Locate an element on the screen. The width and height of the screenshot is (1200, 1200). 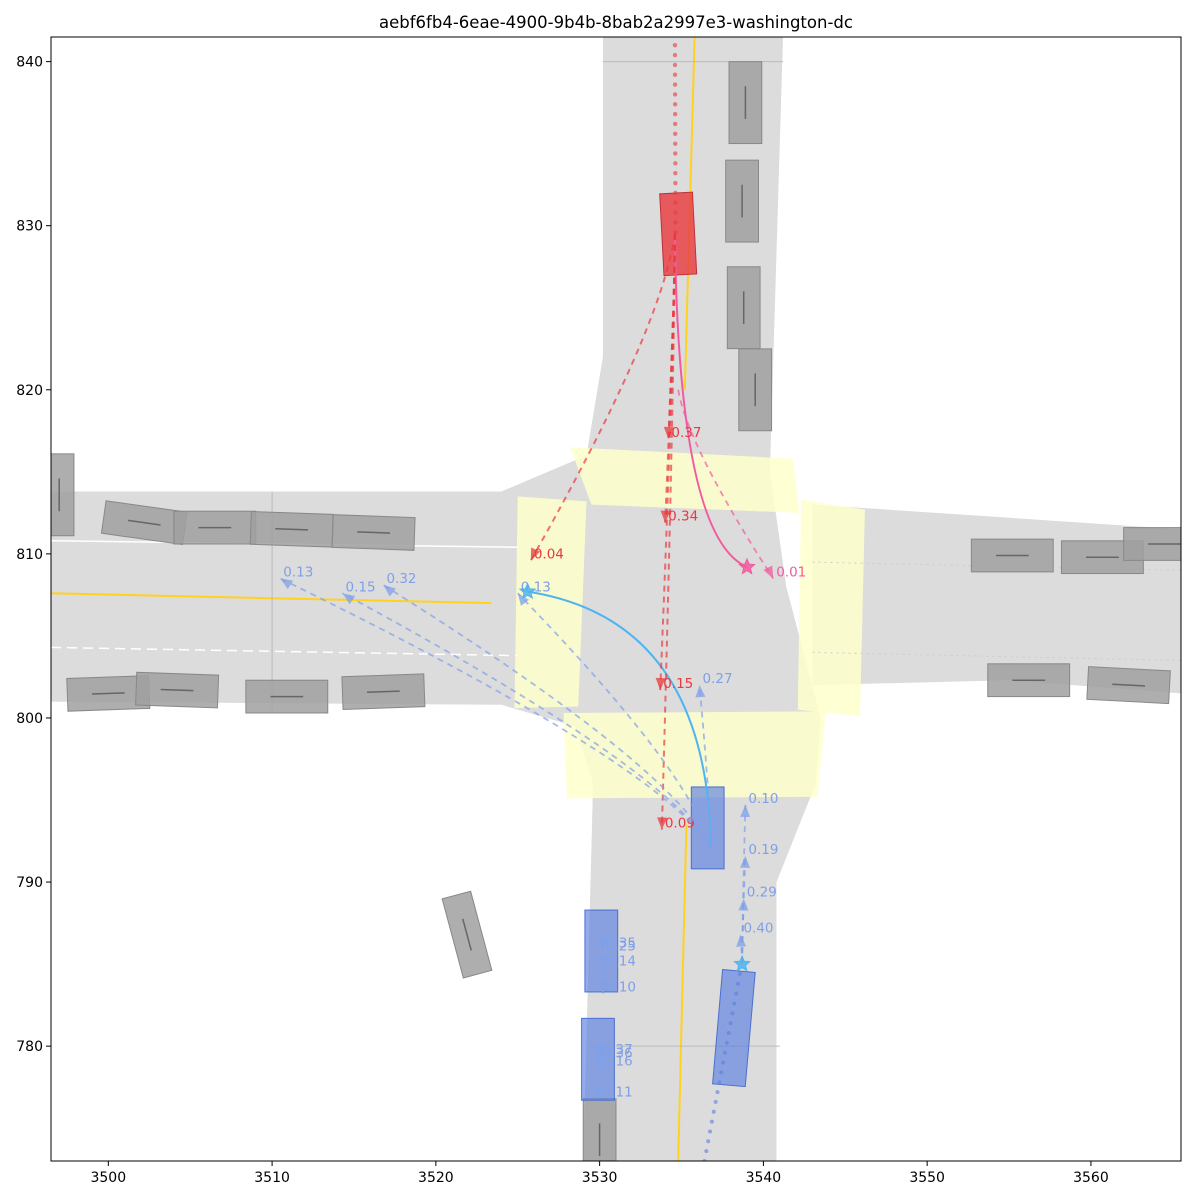
parked-vehicle-18-heading is located at coordinates (467, 934).